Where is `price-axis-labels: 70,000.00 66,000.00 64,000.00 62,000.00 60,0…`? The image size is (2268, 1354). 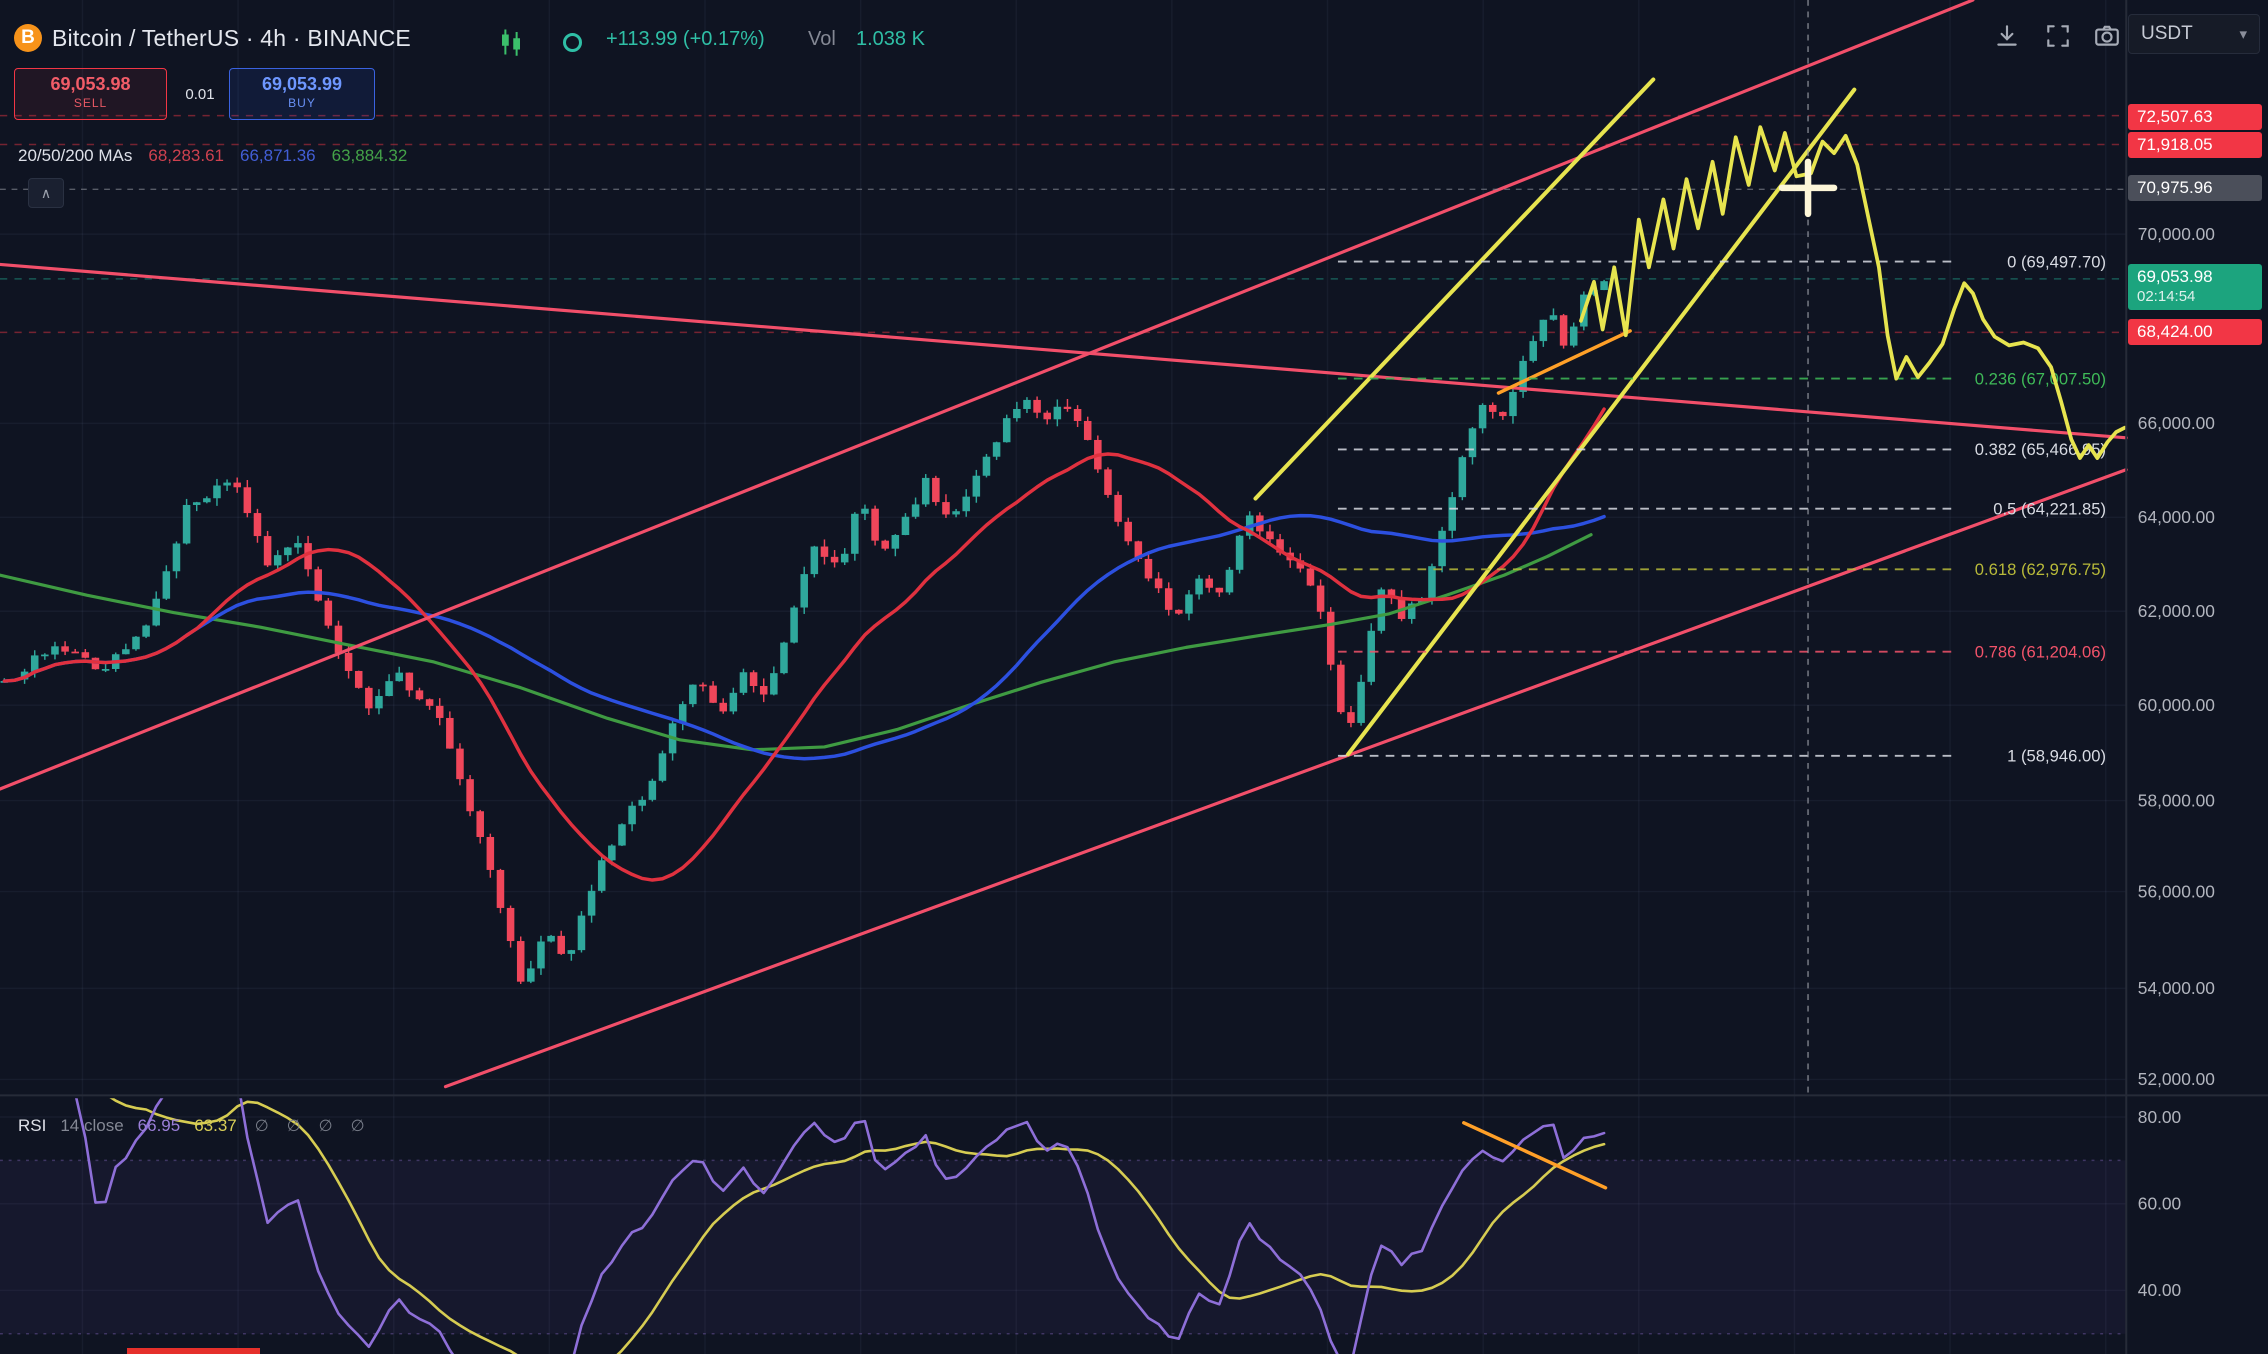 price-axis-labels: 70,000.00 66,000.00 64,000.00 62,000.00 60,0… is located at coordinates (2176, 762).